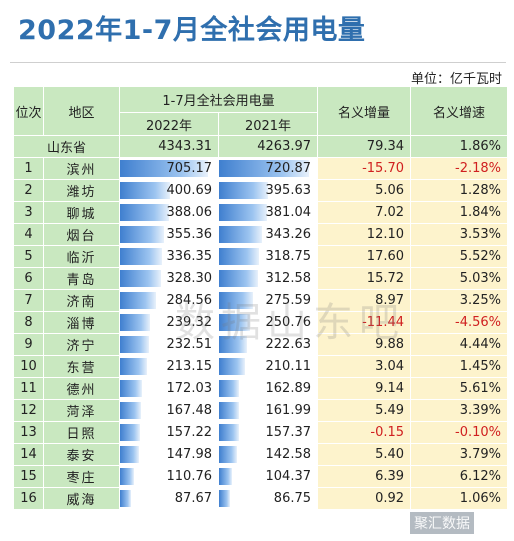 This screenshot has height=541, width=514. What do you see at coordinates (81, 454) in the screenshot?
I see `area-cell: 泰安` at bounding box center [81, 454].